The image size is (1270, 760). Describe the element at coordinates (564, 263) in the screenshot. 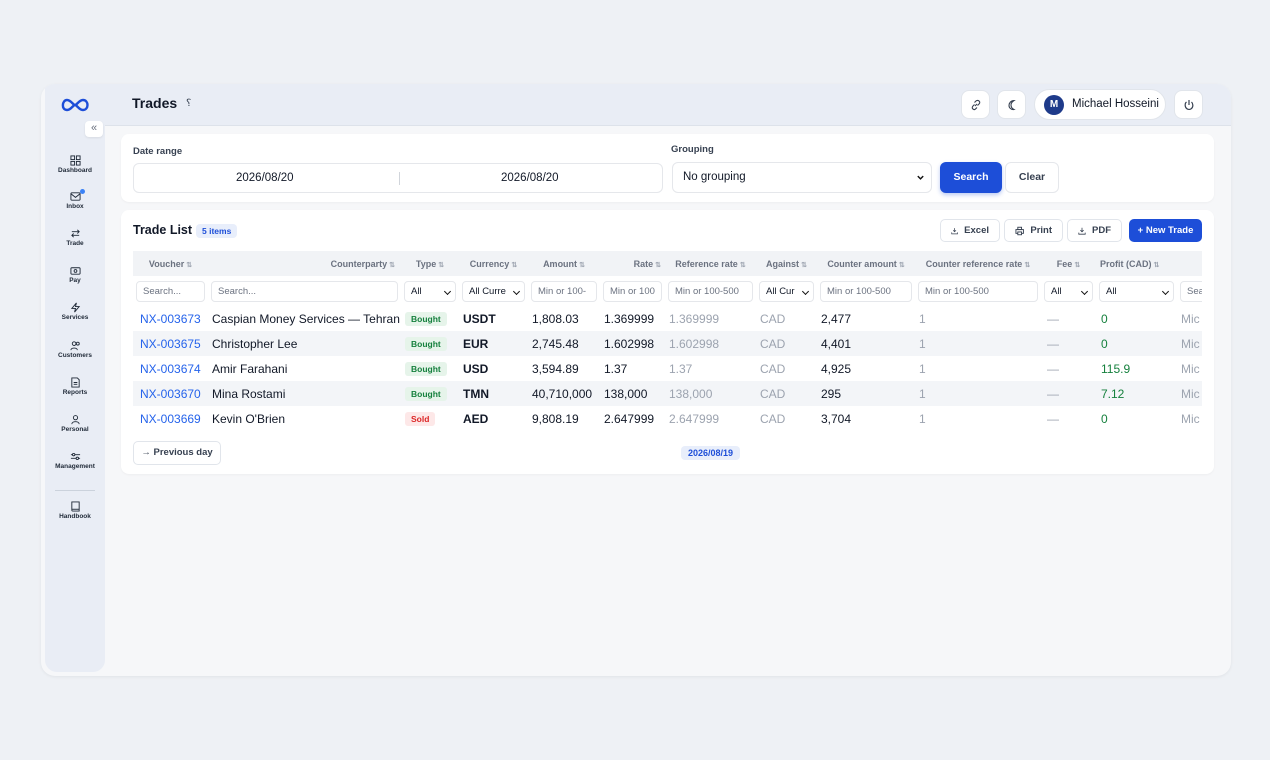

I see `col-header-amount: Amount ⇅` at that location.